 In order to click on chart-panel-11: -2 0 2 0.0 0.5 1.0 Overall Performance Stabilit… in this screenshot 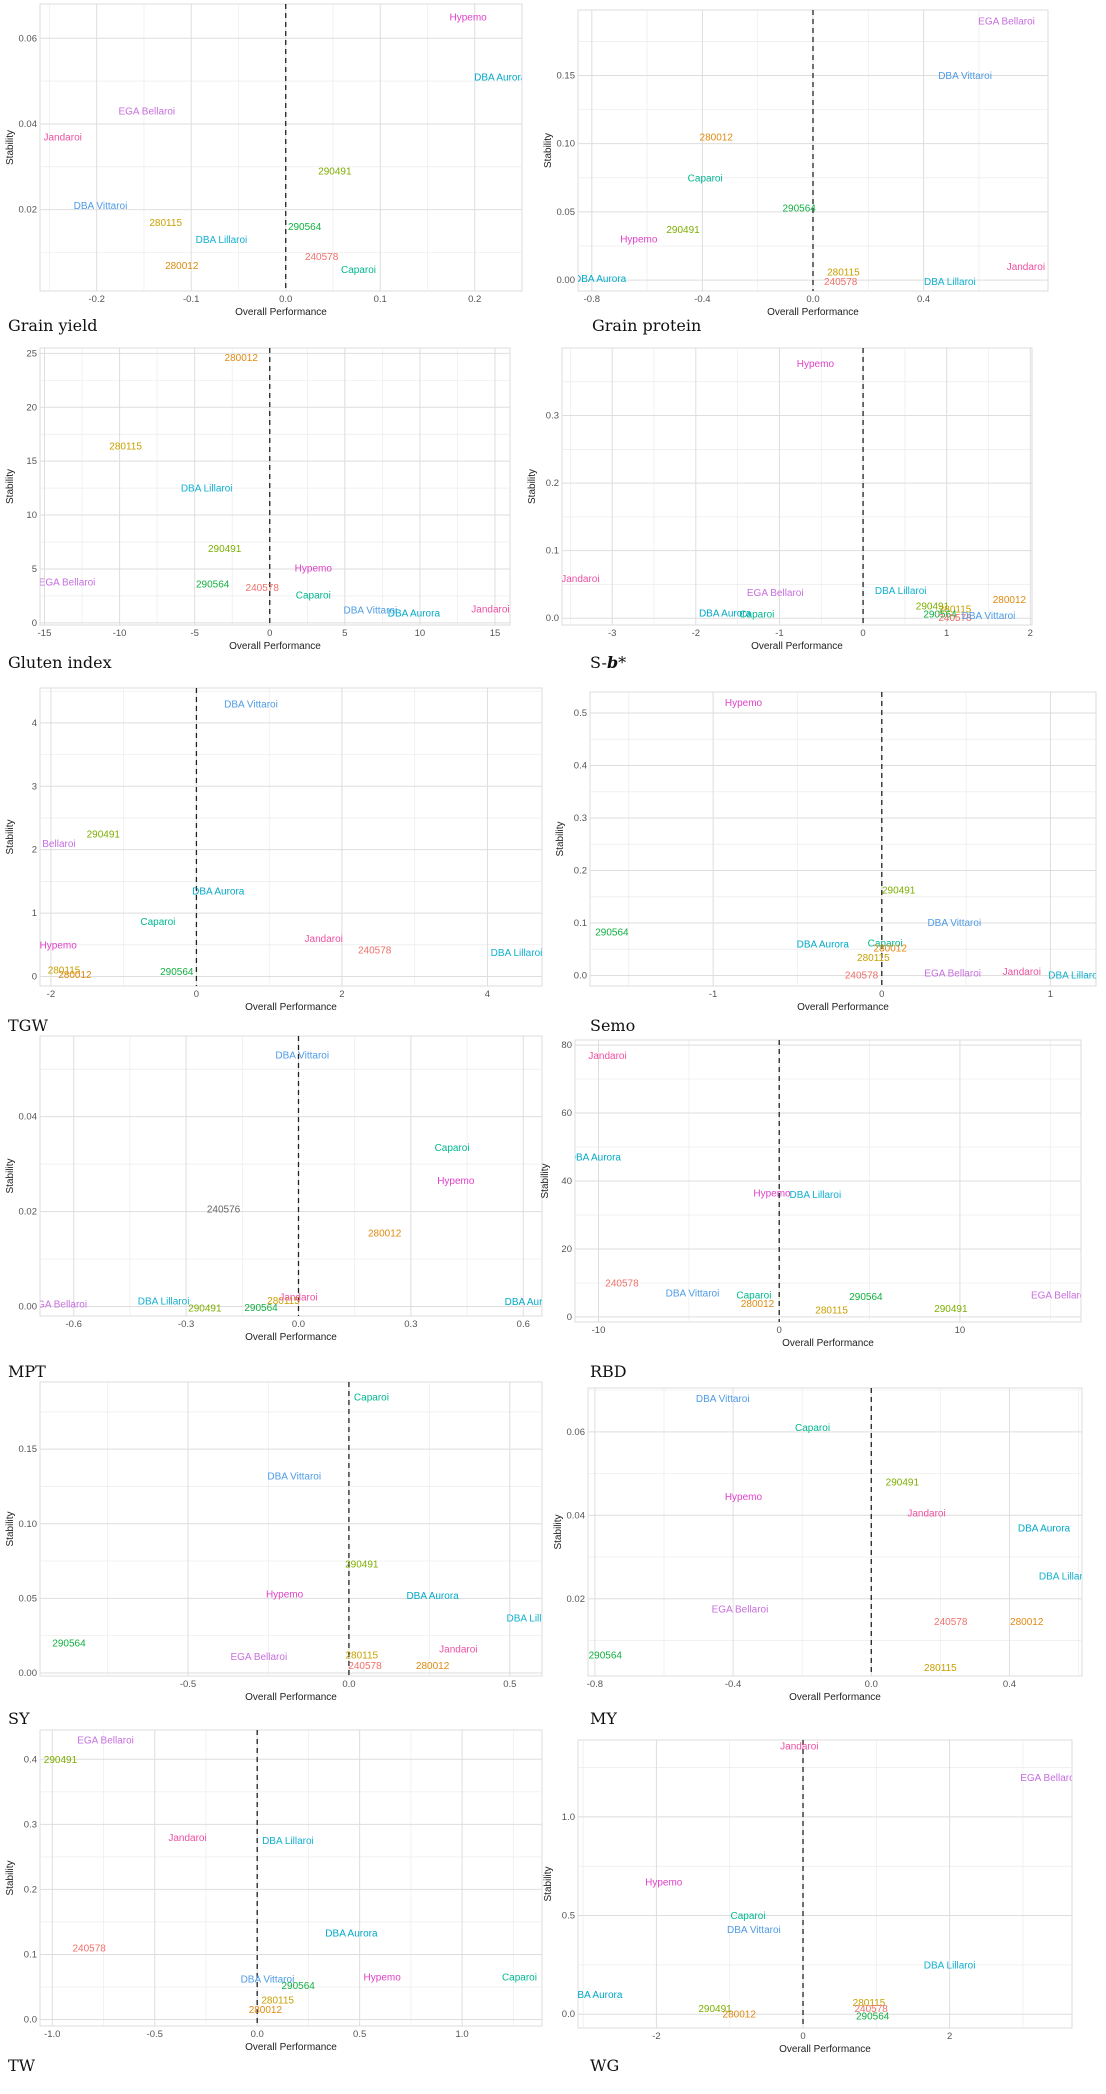, I will do `click(811, 1899)`.